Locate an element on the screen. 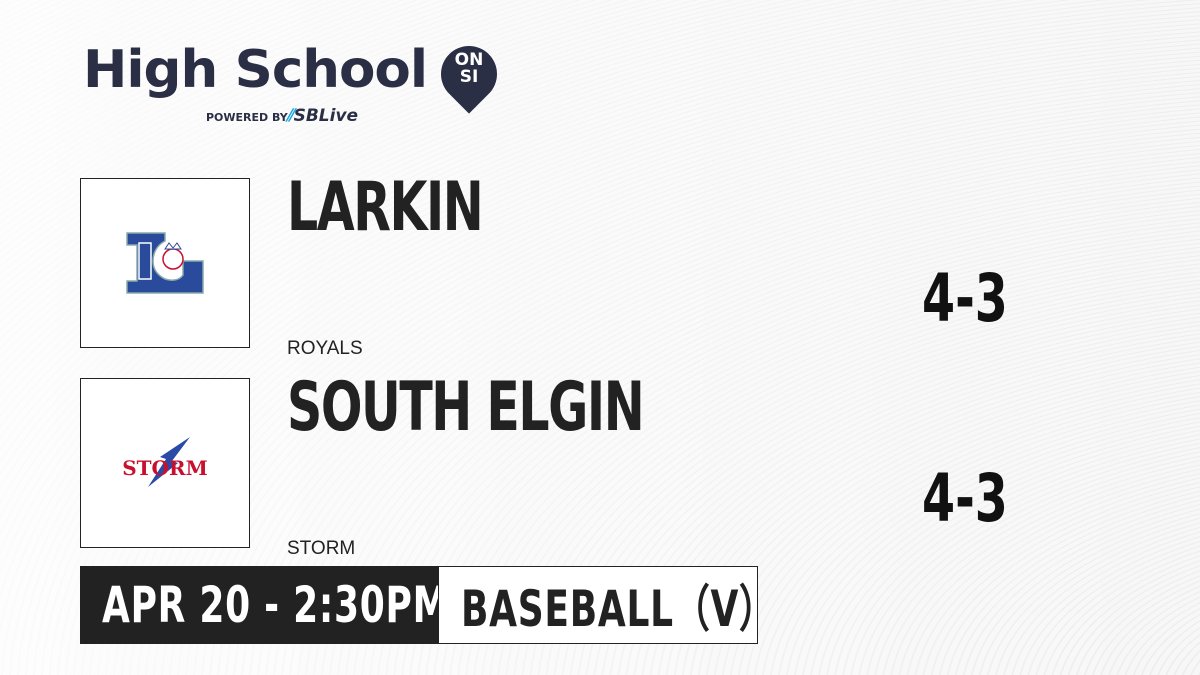 This screenshot has width=1200, height=675. score-home: 4-3 is located at coordinates (965, 298).